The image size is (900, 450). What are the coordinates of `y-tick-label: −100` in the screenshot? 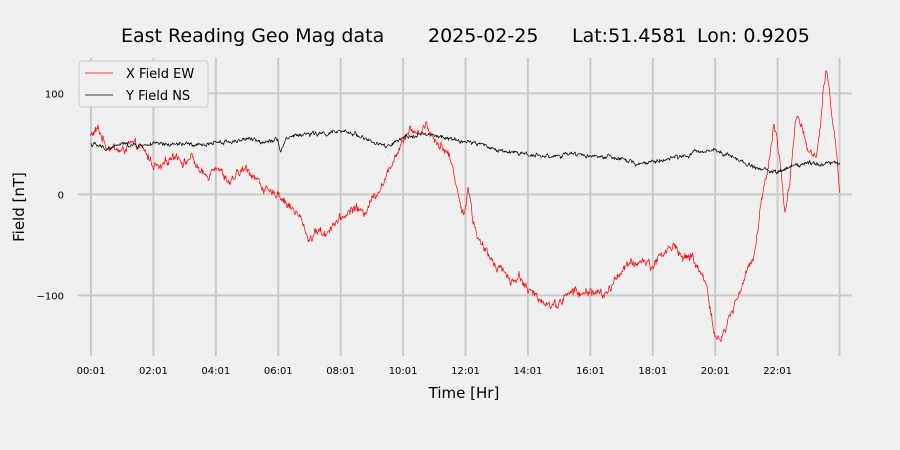 It's located at (50, 296).